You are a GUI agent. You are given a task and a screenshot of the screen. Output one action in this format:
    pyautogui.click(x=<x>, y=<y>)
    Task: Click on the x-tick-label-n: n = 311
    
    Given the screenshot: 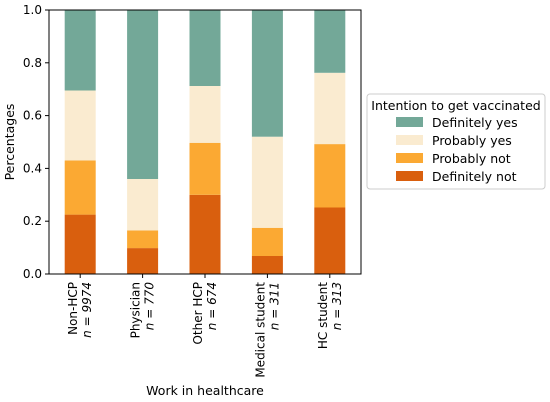 What is the action you would take?
    pyautogui.click(x=274, y=306)
    